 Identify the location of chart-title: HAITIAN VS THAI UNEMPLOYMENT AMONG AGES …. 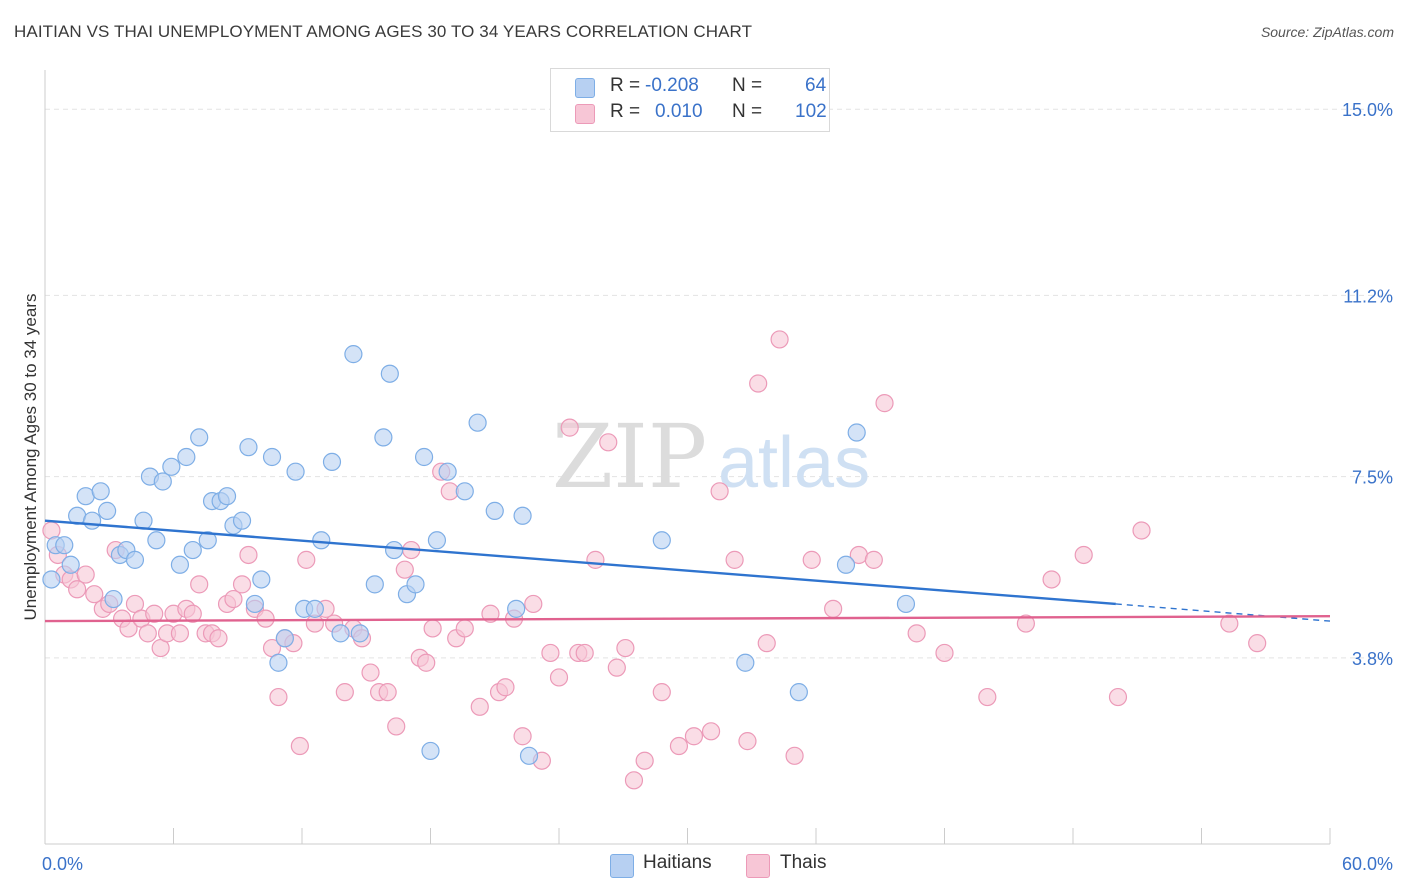
(383, 31).